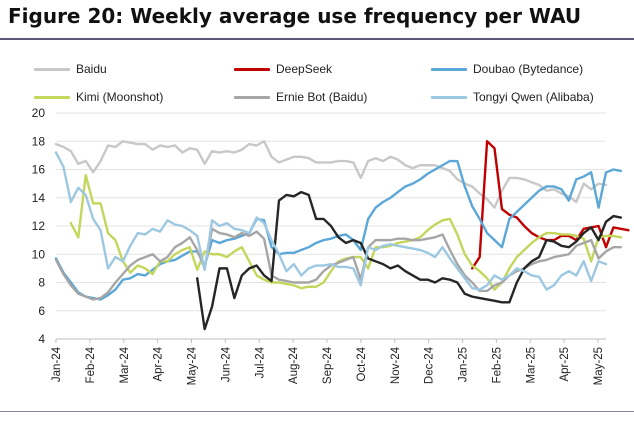 This screenshot has width=634, height=421. What do you see at coordinates (565, 364) in the screenshot?
I see `x-tick-label: Apr-25` at bounding box center [565, 364].